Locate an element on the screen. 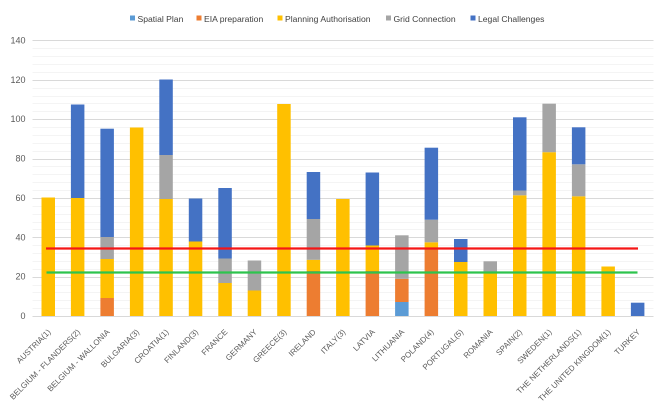 The height and width of the screenshot is (417, 670). svg-text: 20 is located at coordinates (20, 277).